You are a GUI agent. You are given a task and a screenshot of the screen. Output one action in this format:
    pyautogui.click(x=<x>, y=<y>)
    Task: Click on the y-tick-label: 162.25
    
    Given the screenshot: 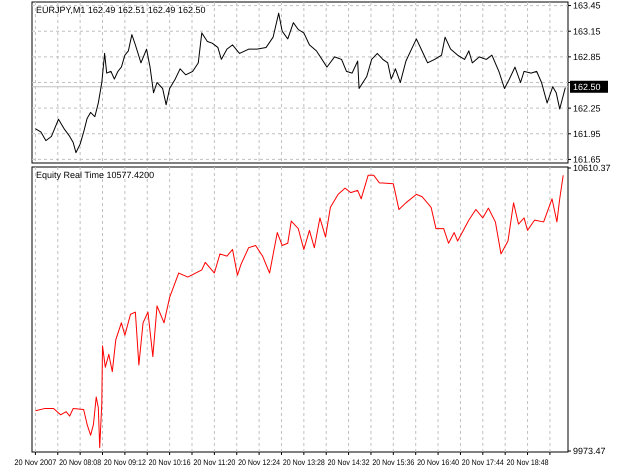 What is the action you would take?
    pyautogui.click(x=587, y=108)
    